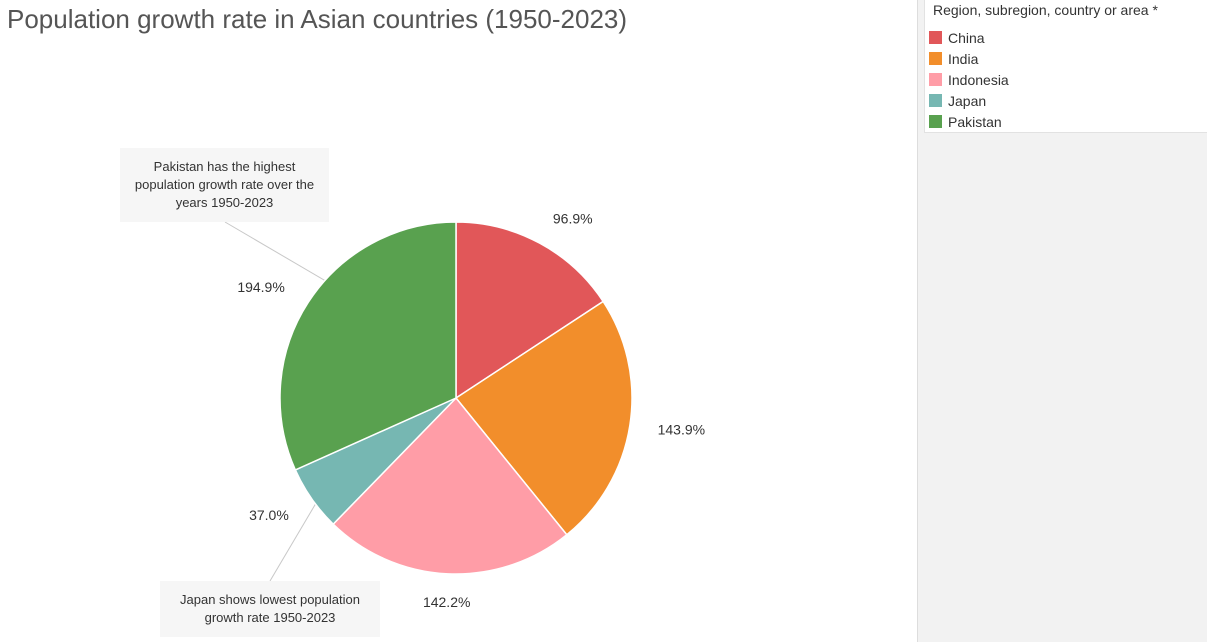  Describe the element at coordinates (446, 602) in the screenshot. I see `slice-label-indonesia: 142.2%` at that location.